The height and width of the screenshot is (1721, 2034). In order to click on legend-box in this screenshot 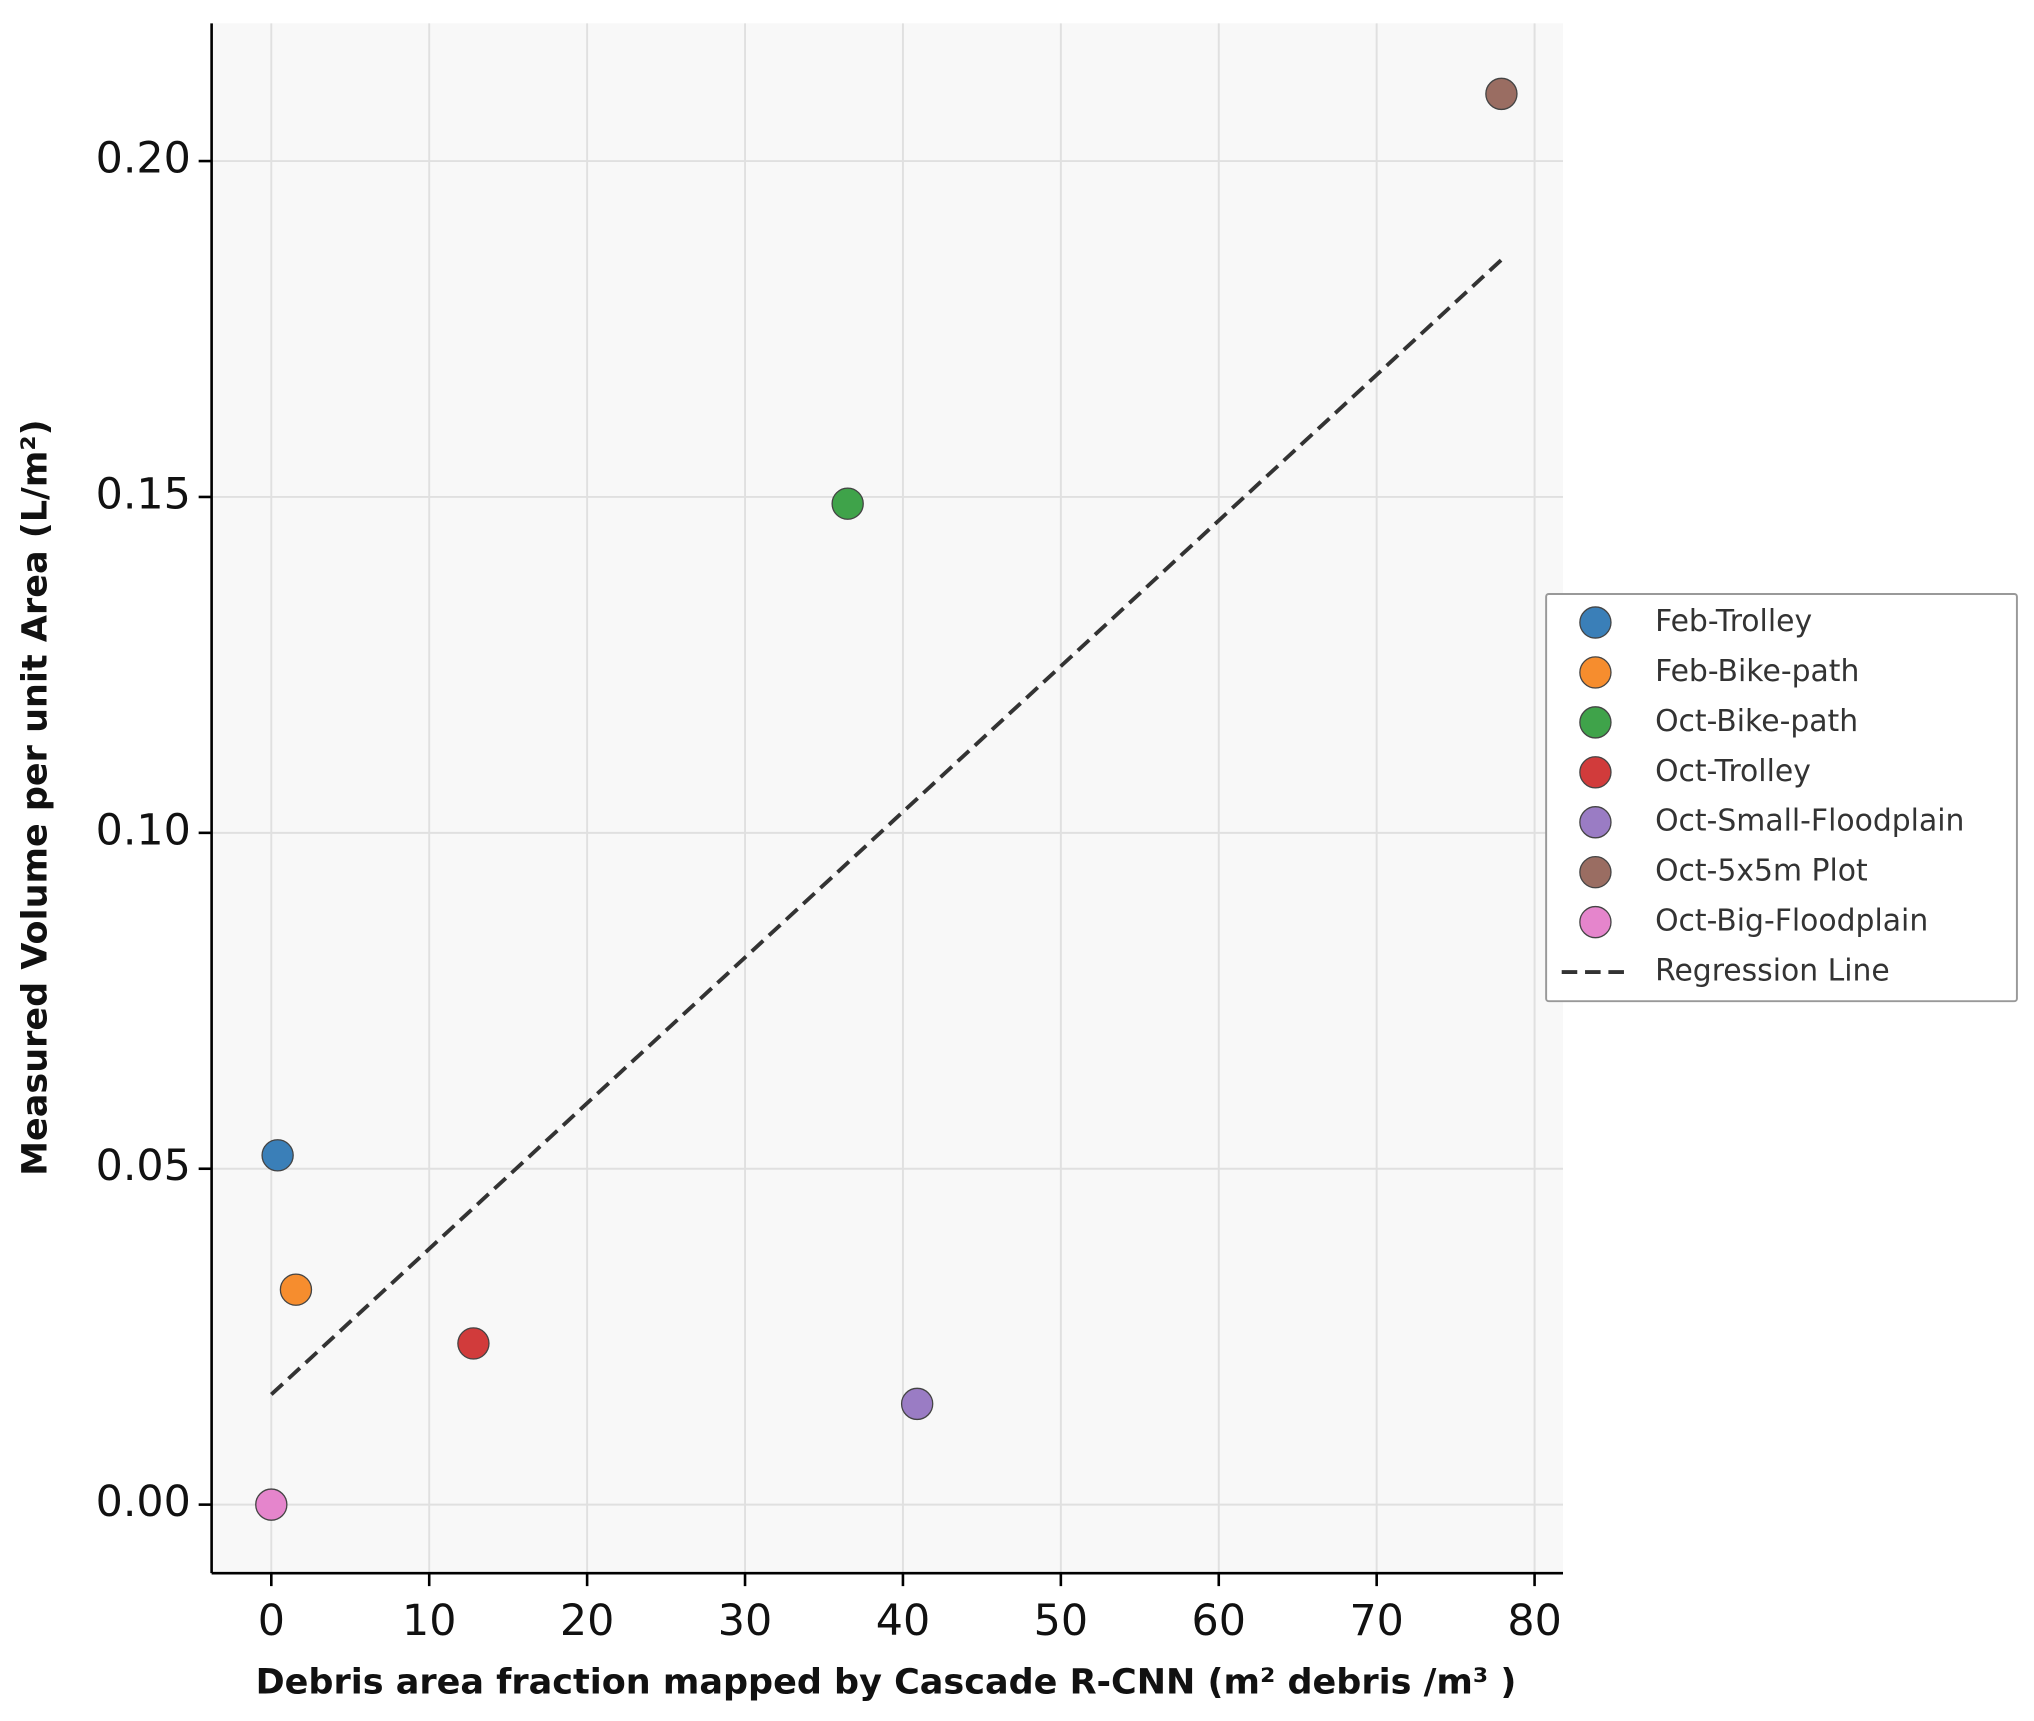, I will do `click(1781, 798)`.